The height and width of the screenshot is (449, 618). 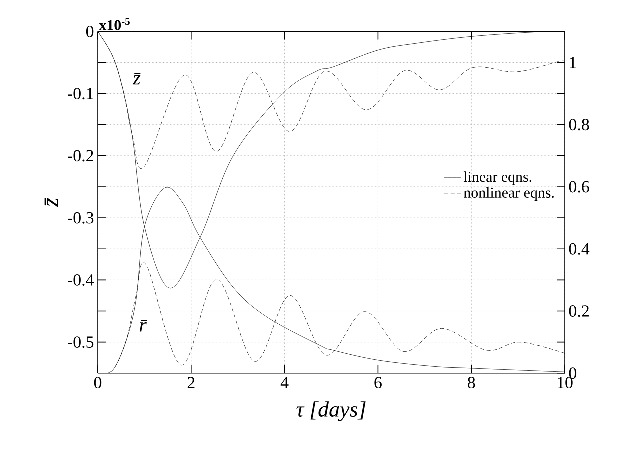 I want to click on y-tick-label: -0.2, so click(x=81, y=156).